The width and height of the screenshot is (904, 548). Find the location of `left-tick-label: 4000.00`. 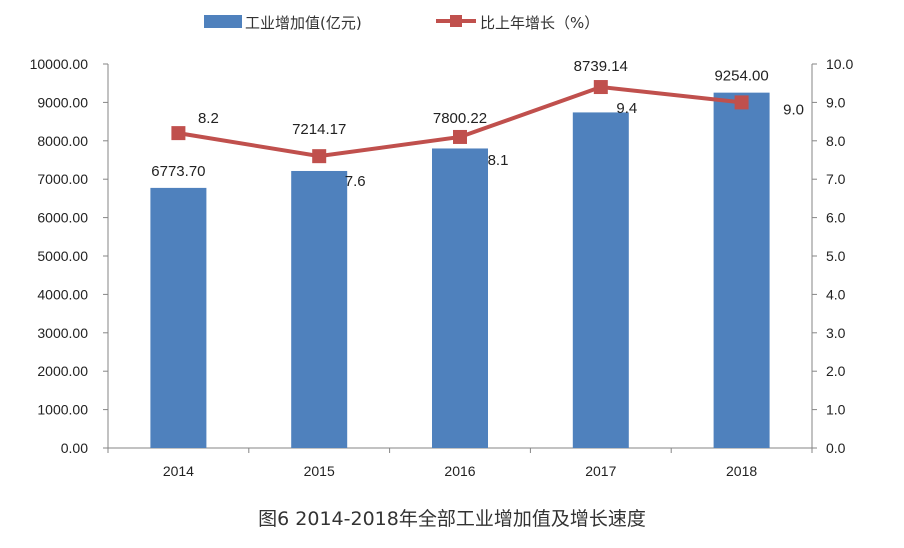

left-tick-label: 4000.00 is located at coordinates (62, 294).